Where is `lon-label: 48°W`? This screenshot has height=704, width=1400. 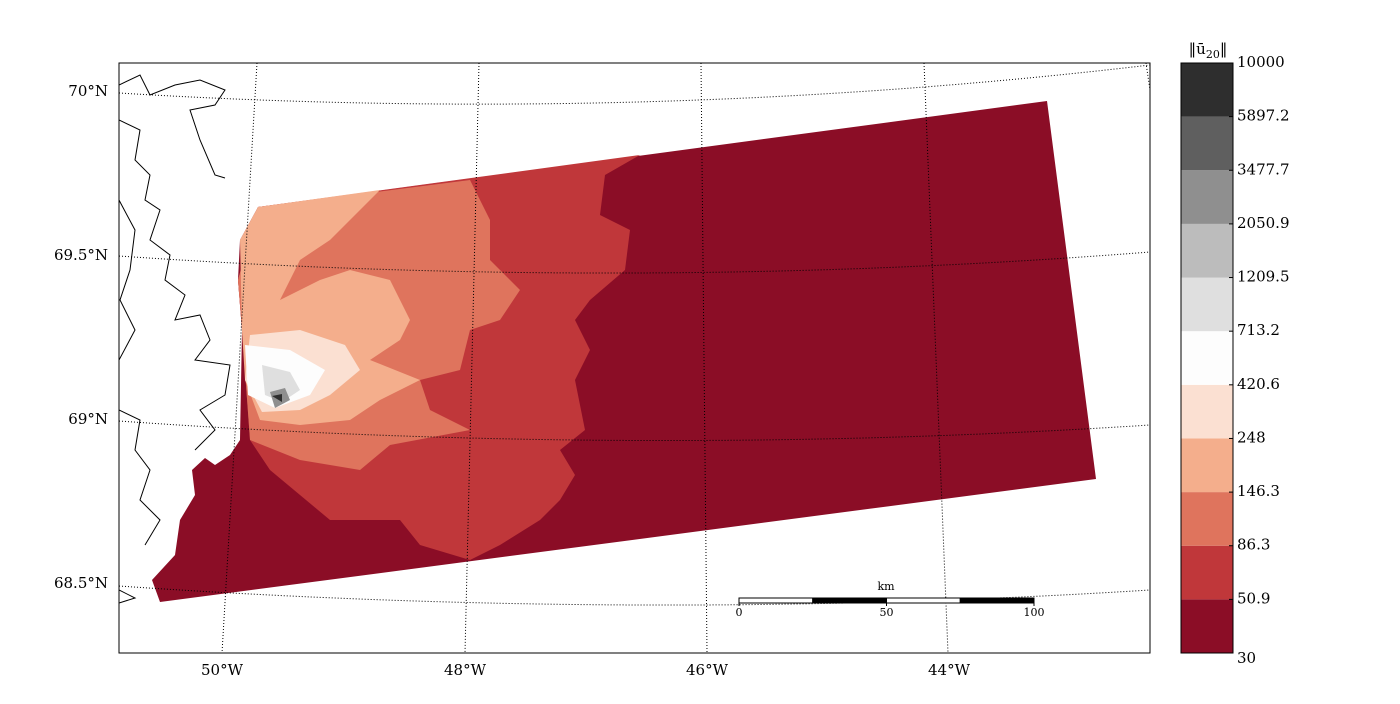 lon-label: 48°W is located at coordinates (465, 670).